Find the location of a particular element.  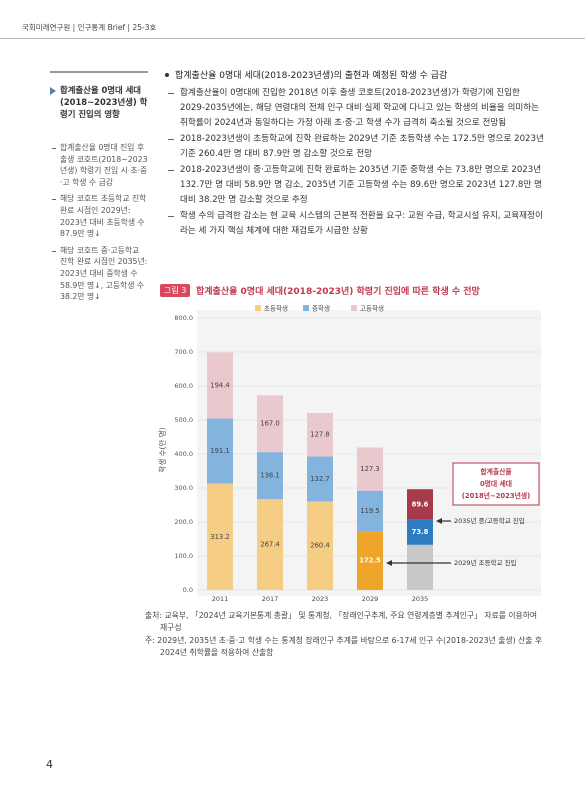

value-label: 167.0 is located at coordinates (269, 424).